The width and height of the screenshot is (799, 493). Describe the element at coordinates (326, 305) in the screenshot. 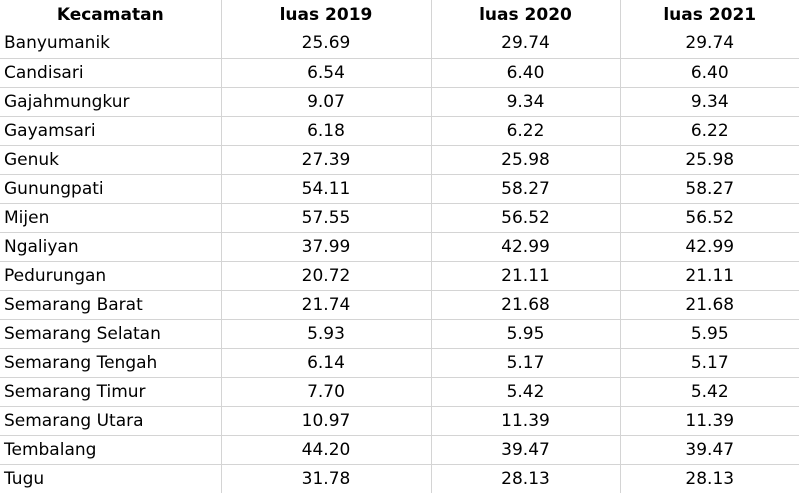

I see `luas-2019-cell: 21.74` at that location.